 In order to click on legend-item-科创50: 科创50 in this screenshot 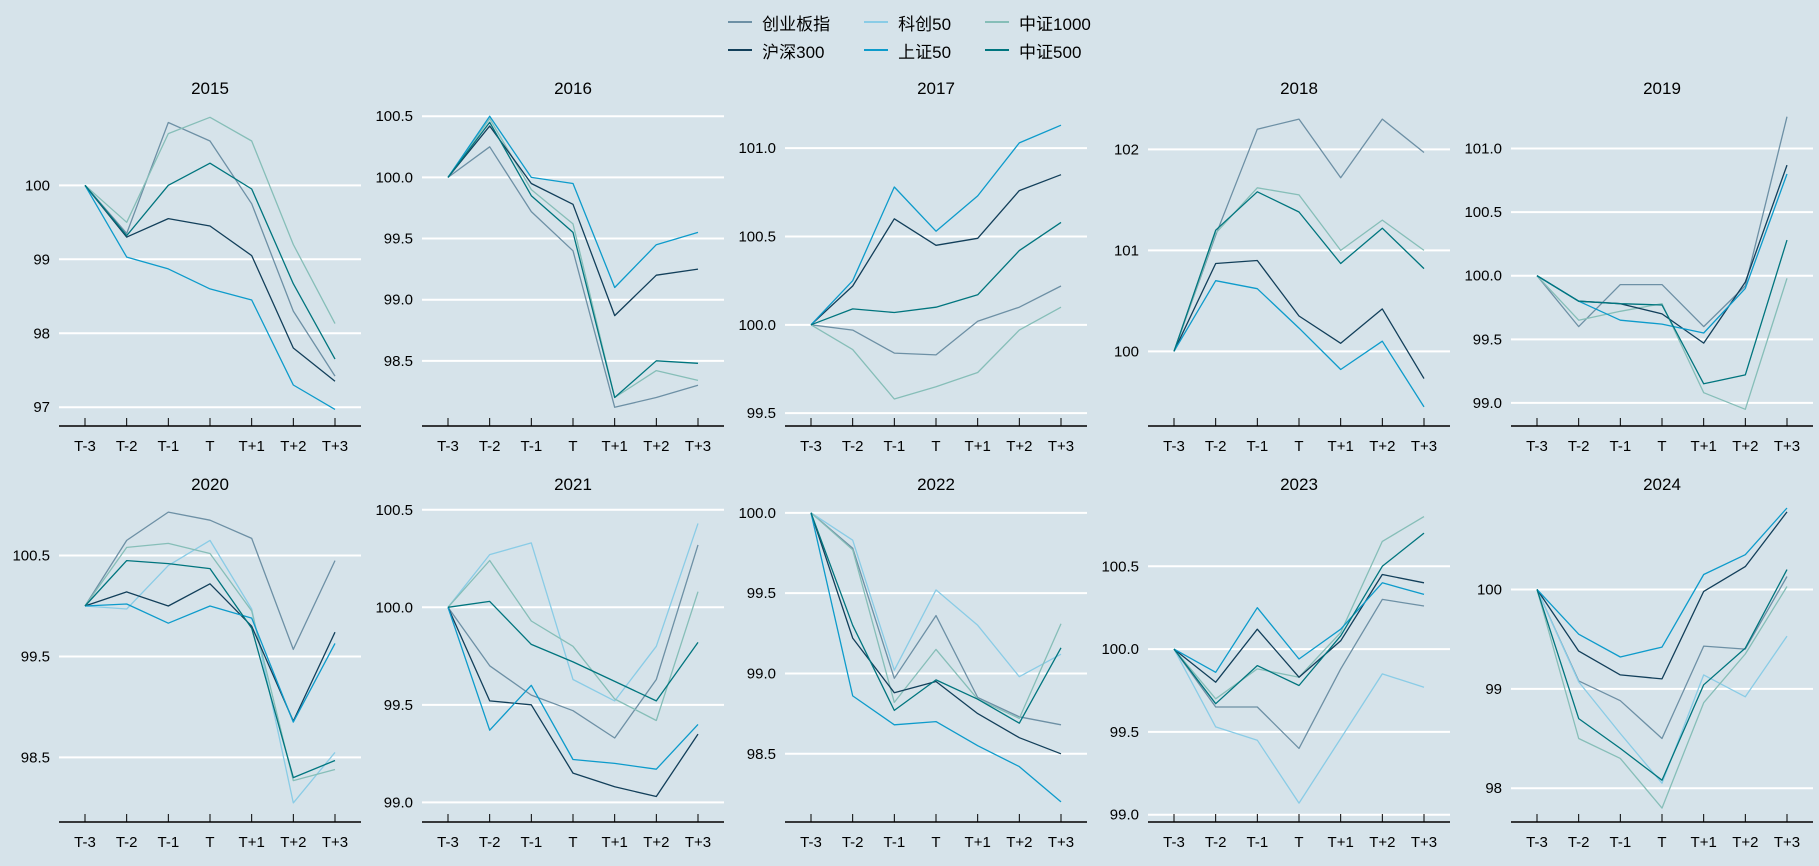, I will do `click(907, 22)`.